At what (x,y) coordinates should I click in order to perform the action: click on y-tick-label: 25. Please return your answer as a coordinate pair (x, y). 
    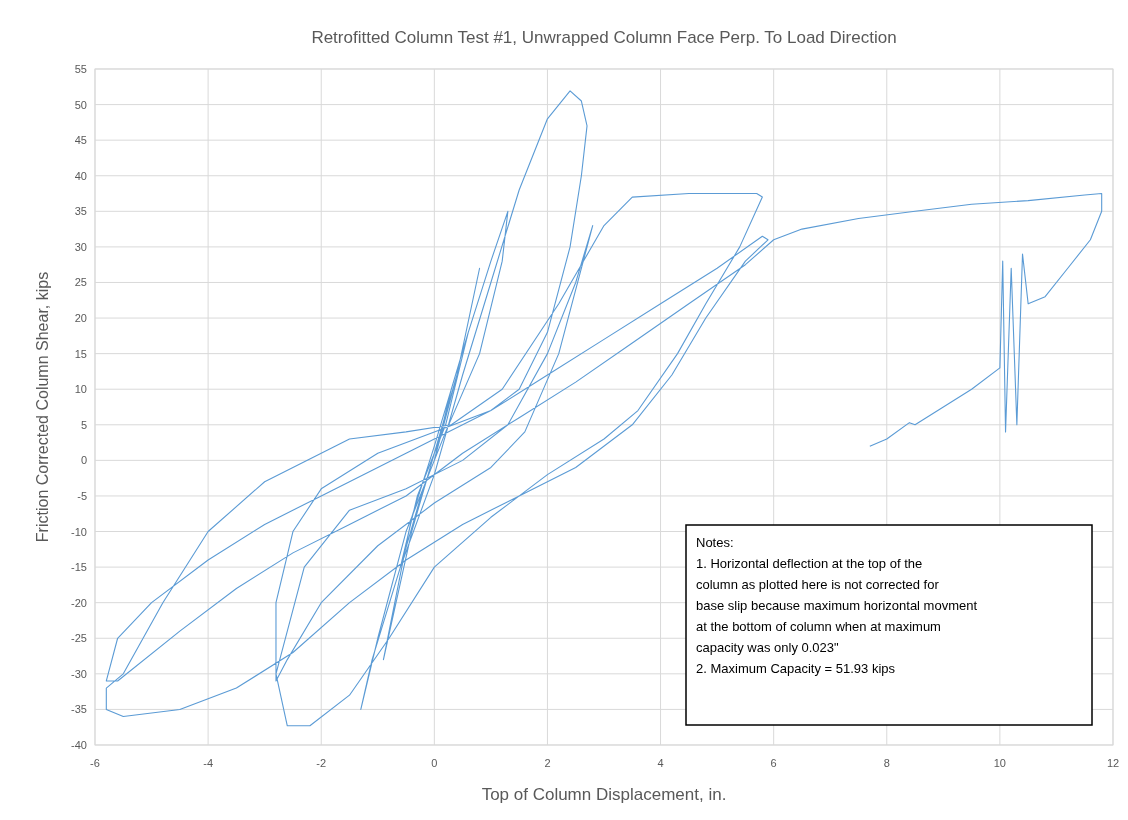
    Looking at the image, I should click on (80, 282).